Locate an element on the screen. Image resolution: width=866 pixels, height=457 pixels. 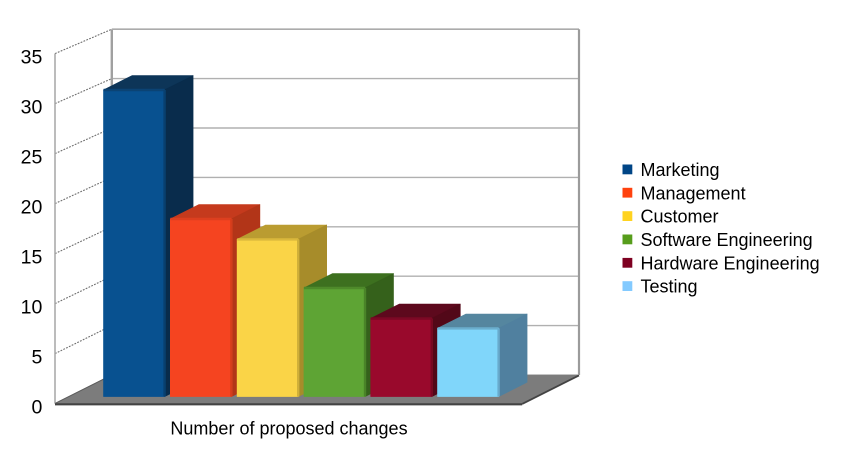
svg-text: 35 is located at coordinates (32, 58).